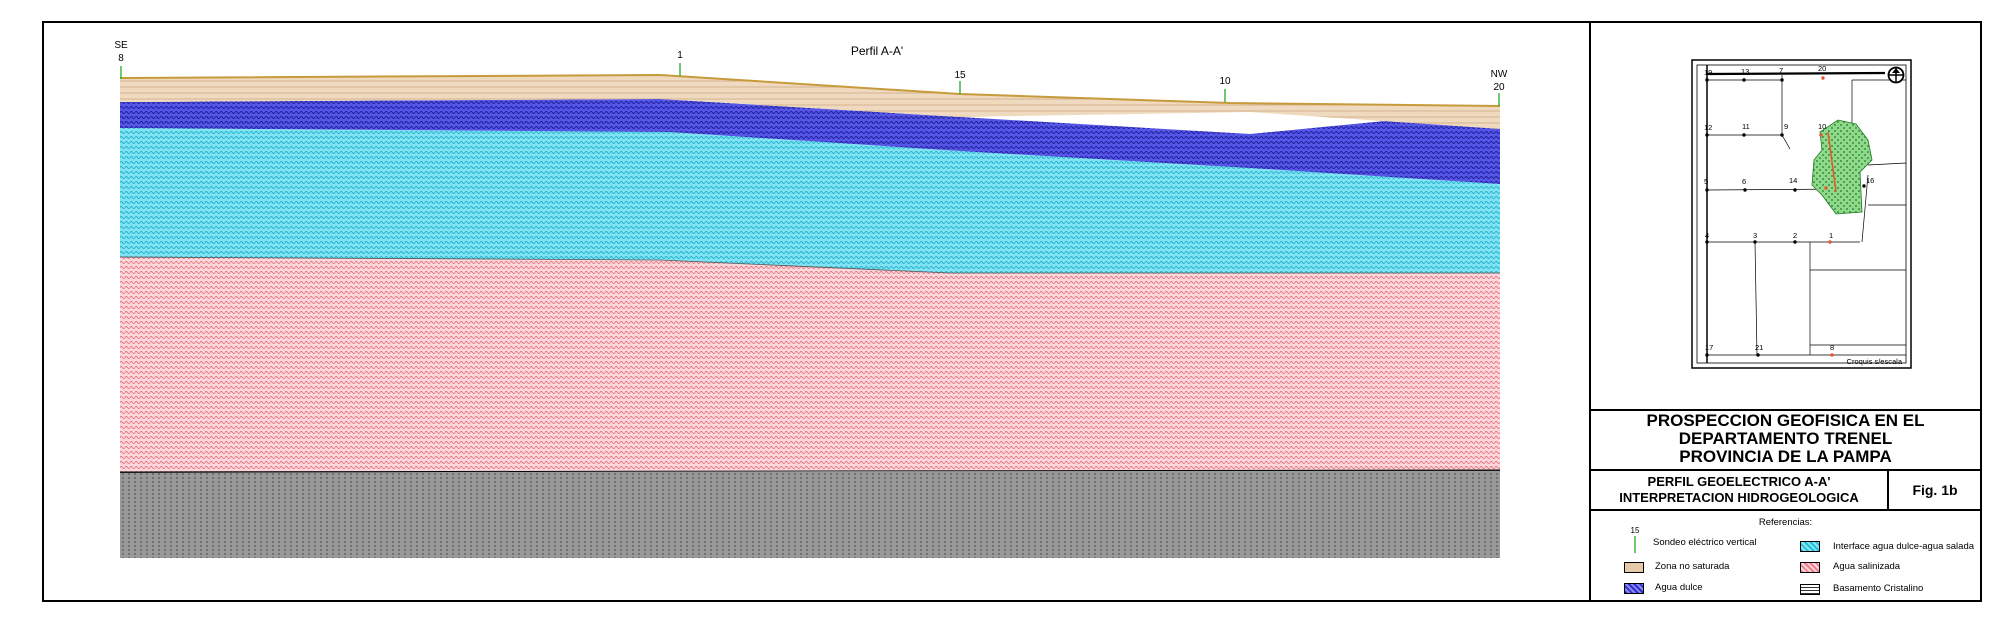  I want to click on title-line-3: PROVINCIA DE LA PAMPA, so click(1785, 456).